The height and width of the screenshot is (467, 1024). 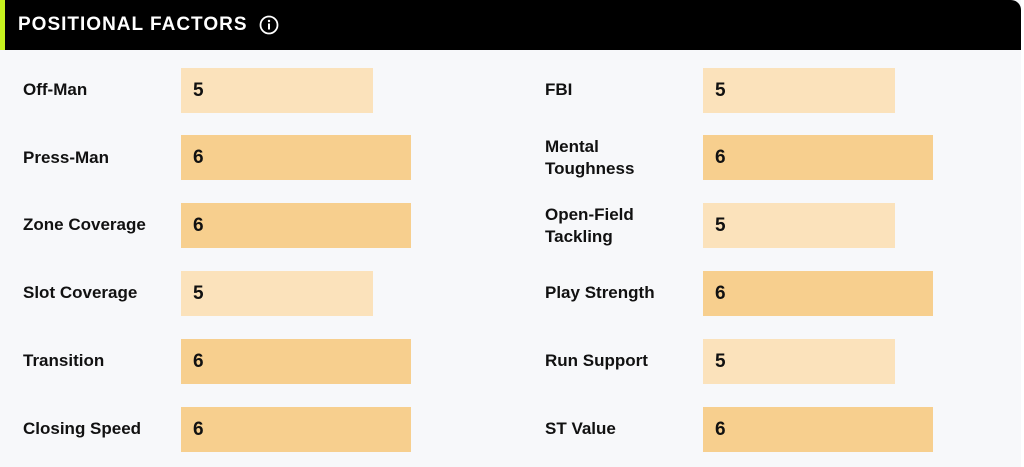 What do you see at coordinates (799, 90) in the screenshot?
I see `factor-bar-fbi: 5` at bounding box center [799, 90].